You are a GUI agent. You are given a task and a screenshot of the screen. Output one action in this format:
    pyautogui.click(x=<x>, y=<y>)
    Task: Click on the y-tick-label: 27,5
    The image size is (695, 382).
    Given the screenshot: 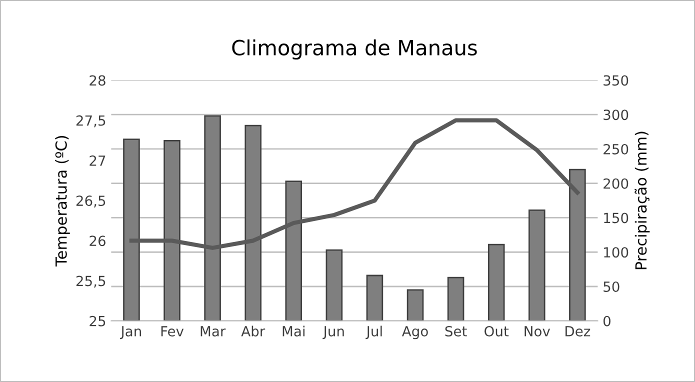 What is the action you would take?
    pyautogui.click(x=91, y=121)
    